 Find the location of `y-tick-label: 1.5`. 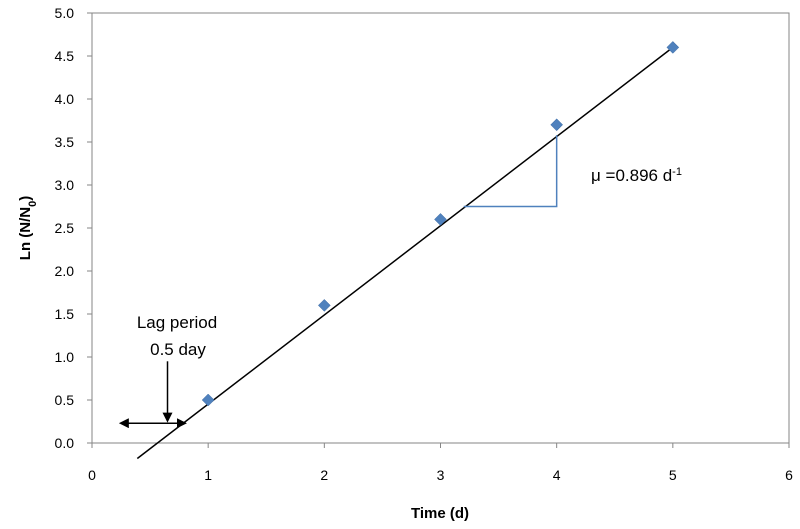

y-tick-label: 1.5 is located at coordinates (65, 314).